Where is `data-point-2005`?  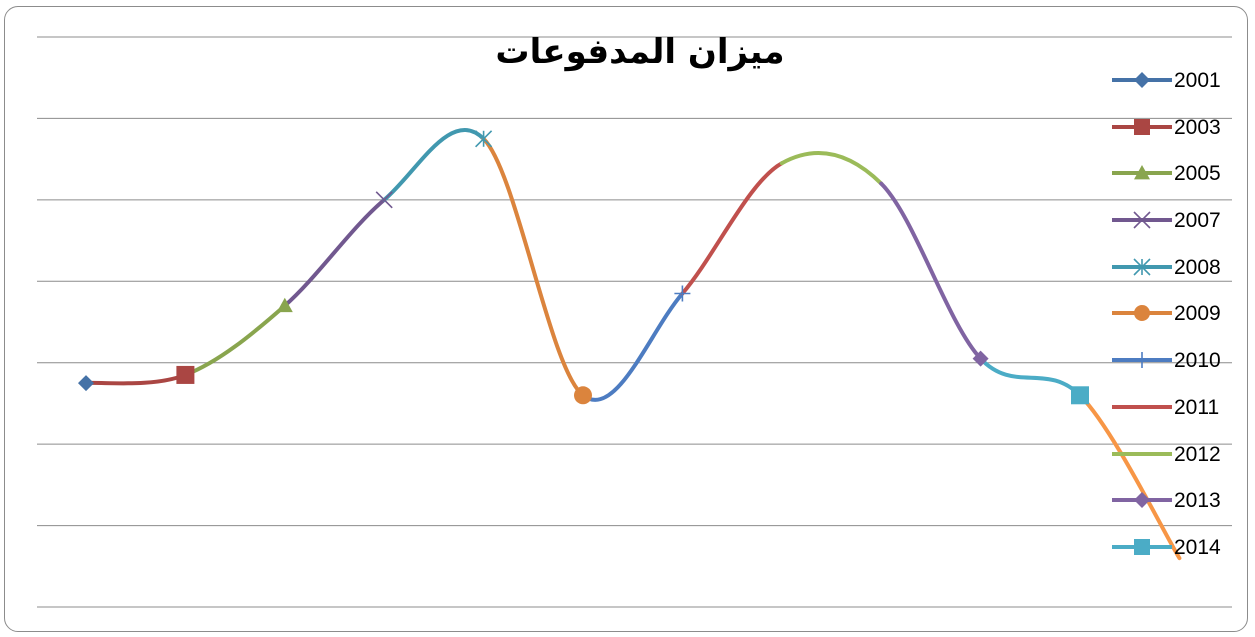 data-point-2005 is located at coordinates (284, 305).